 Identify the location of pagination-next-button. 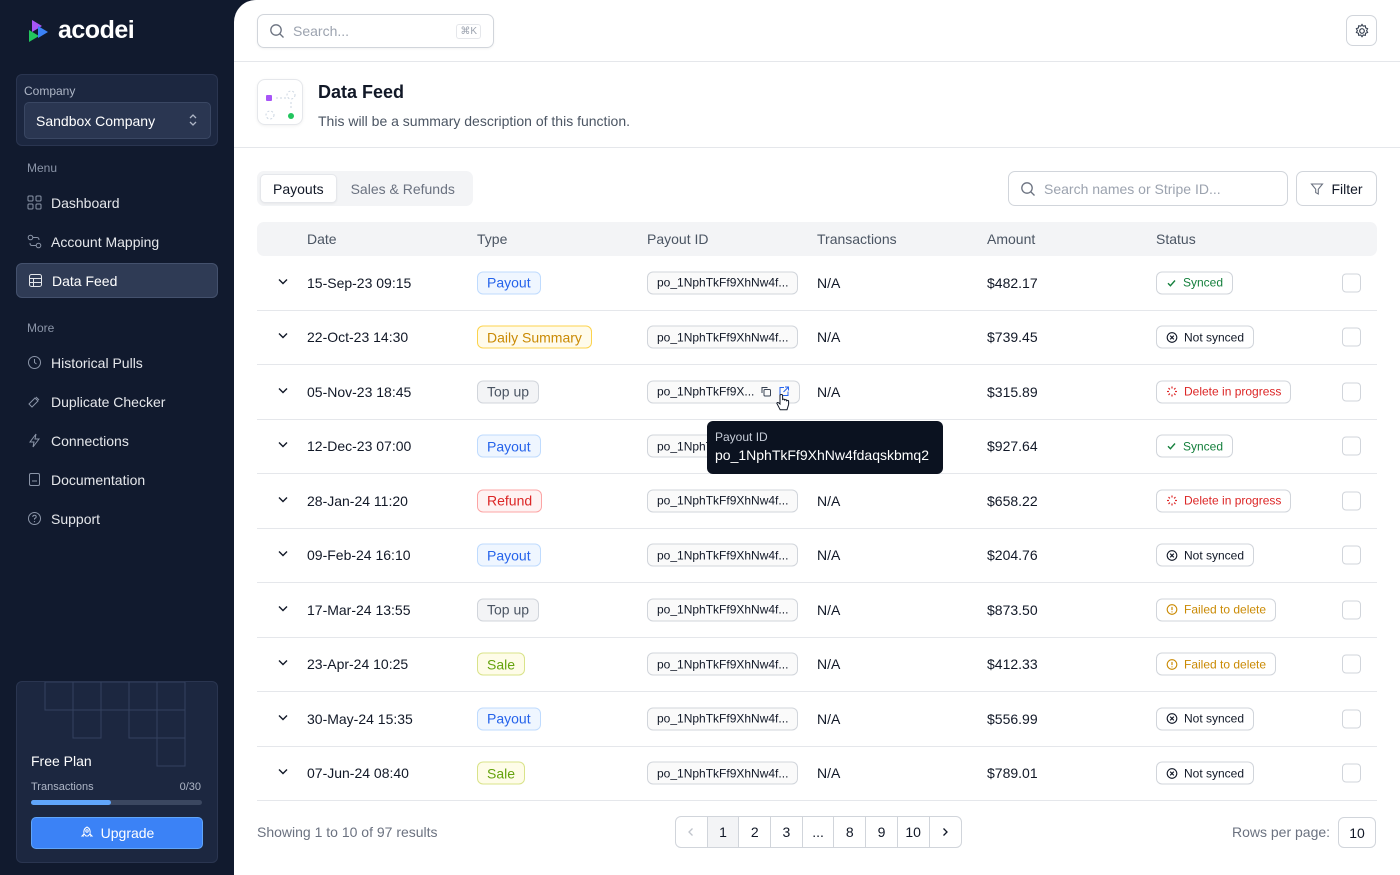
(946, 832).